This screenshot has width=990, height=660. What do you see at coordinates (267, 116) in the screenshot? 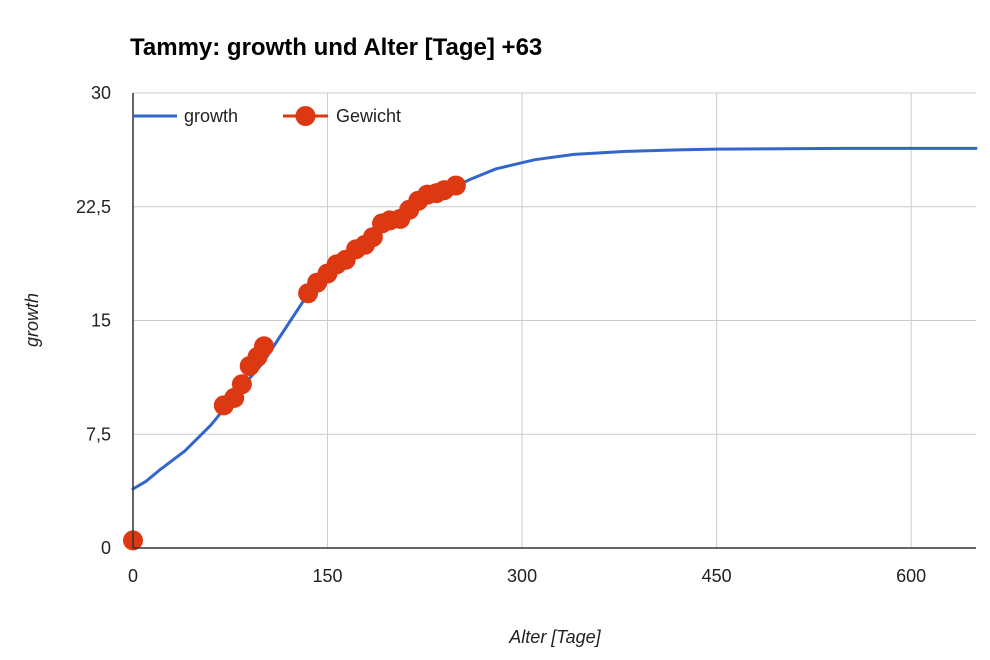
I see `legend: growth Gewicht` at bounding box center [267, 116].